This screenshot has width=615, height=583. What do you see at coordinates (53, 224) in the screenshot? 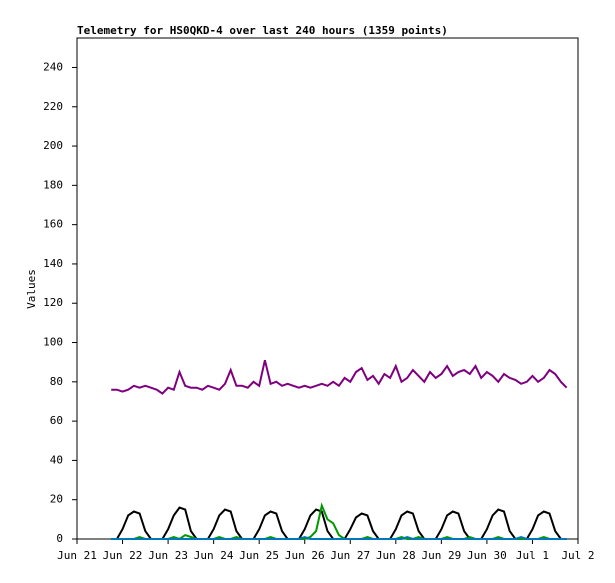
I see `y-tick-label: 160` at bounding box center [53, 224].